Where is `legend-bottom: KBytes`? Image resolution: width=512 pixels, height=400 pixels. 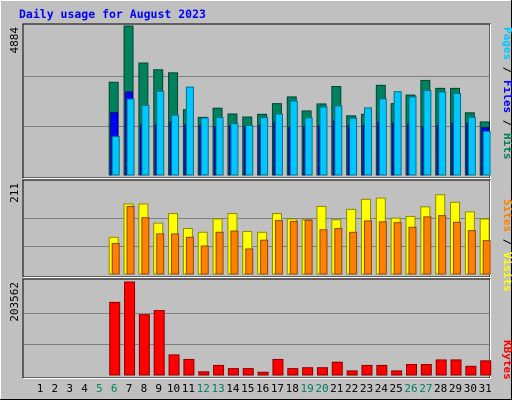 legend-bottom: KBytes is located at coordinates (506, 360).